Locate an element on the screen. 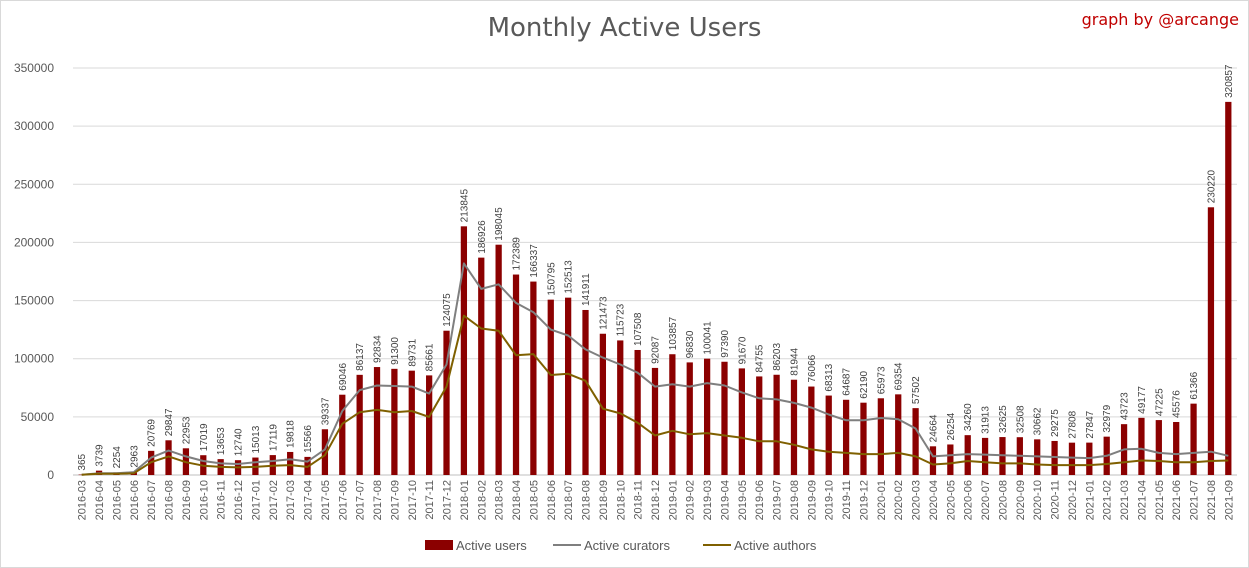  bar-value-label: 91300 is located at coordinates (395, 351).